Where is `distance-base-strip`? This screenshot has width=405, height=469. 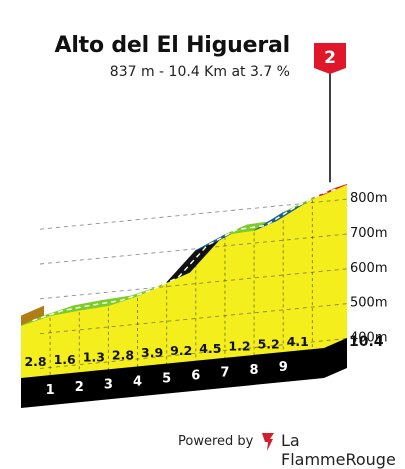 distance-base-strip is located at coordinates (172, 378).